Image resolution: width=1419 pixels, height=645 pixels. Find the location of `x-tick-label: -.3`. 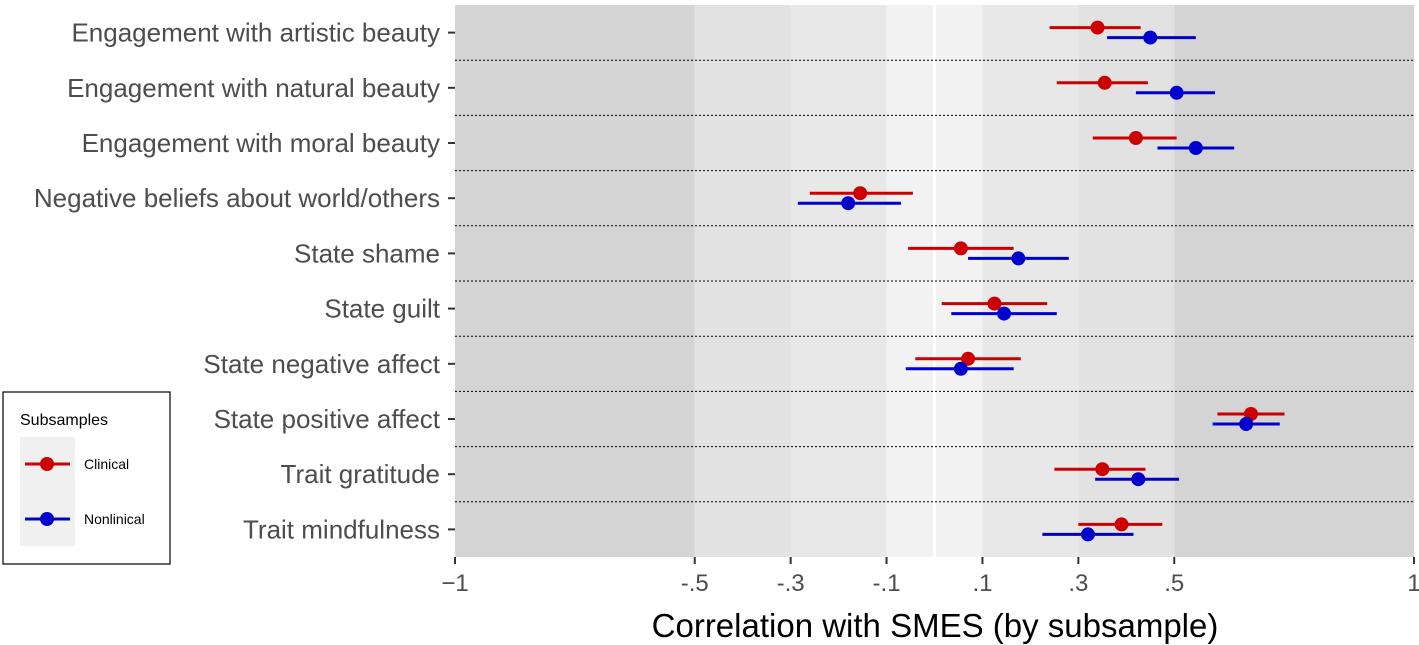

x-tick-label: -.3 is located at coordinates (791, 583).